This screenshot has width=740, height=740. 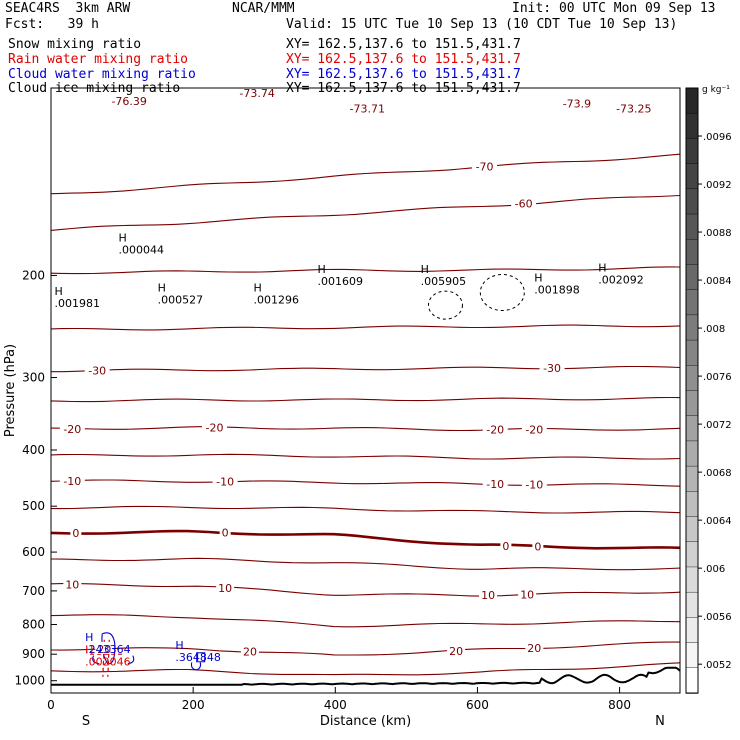 What do you see at coordinates (717, 425) in the screenshot?
I see `colorbar-label: .0072` at bounding box center [717, 425].